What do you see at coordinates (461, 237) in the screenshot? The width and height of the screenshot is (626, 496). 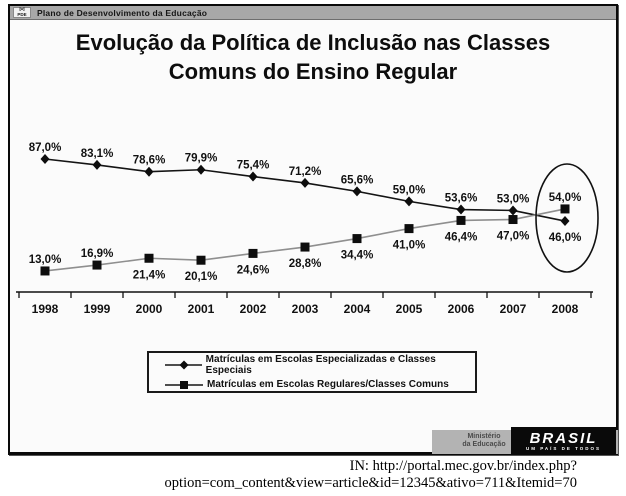 I see `data-label: 46,4%` at bounding box center [461, 237].